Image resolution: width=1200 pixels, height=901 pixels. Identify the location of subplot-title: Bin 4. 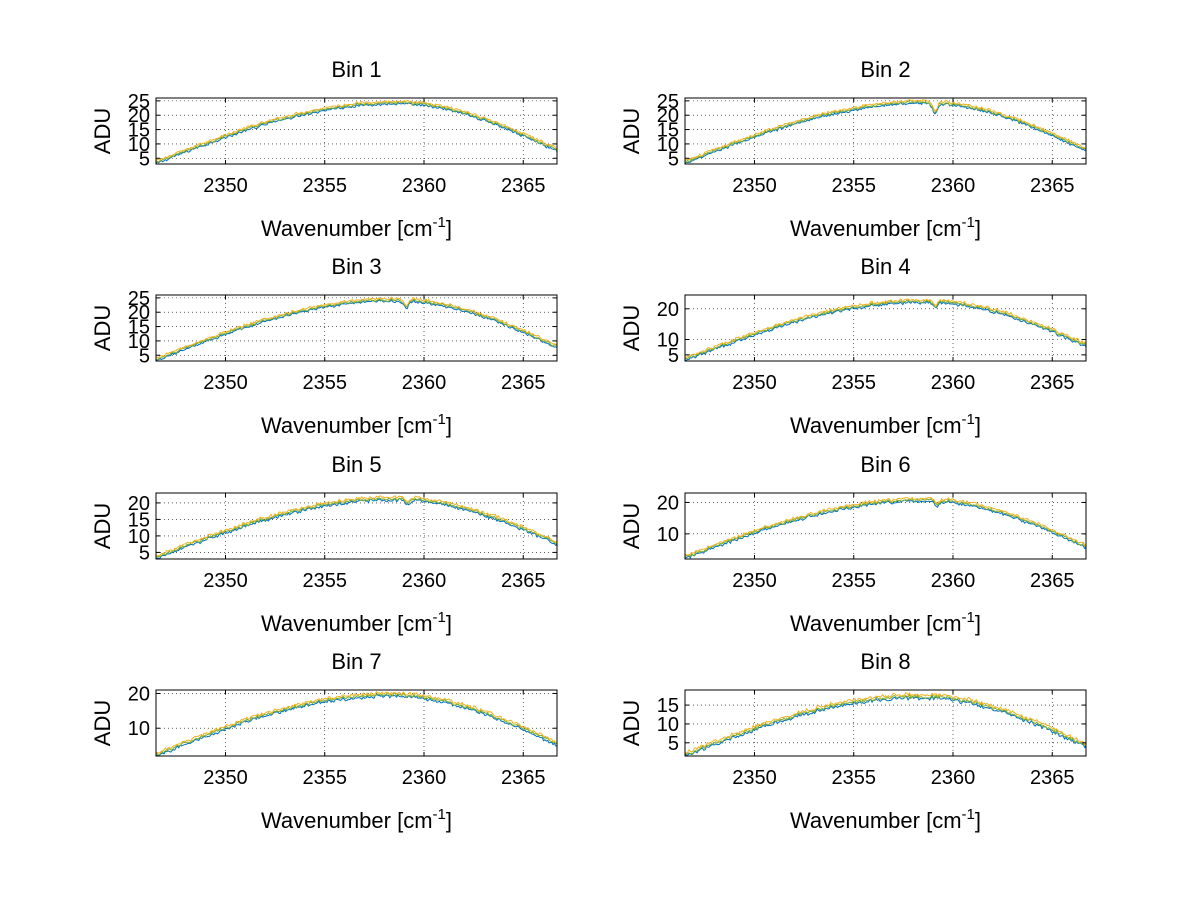
(885, 266).